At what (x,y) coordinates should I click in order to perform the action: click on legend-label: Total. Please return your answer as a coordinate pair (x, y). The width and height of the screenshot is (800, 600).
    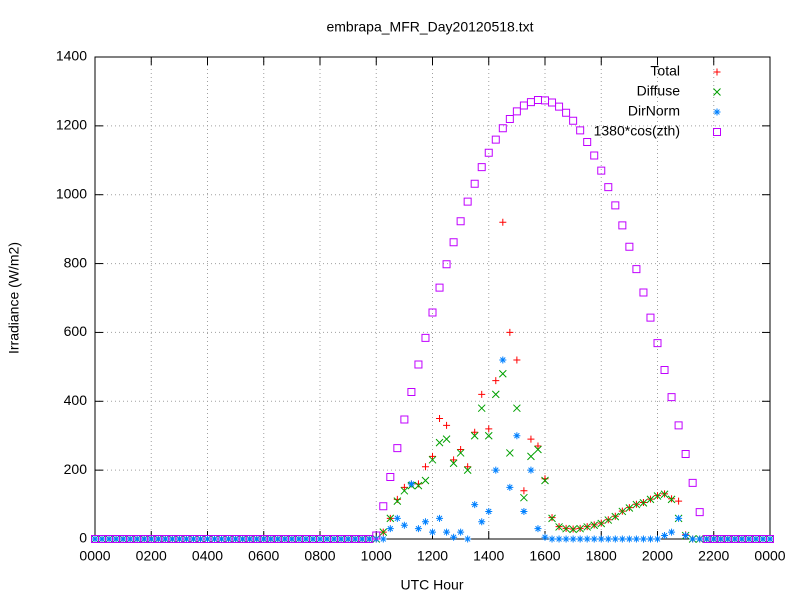
    Looking at the image, I should click on (665, 71).